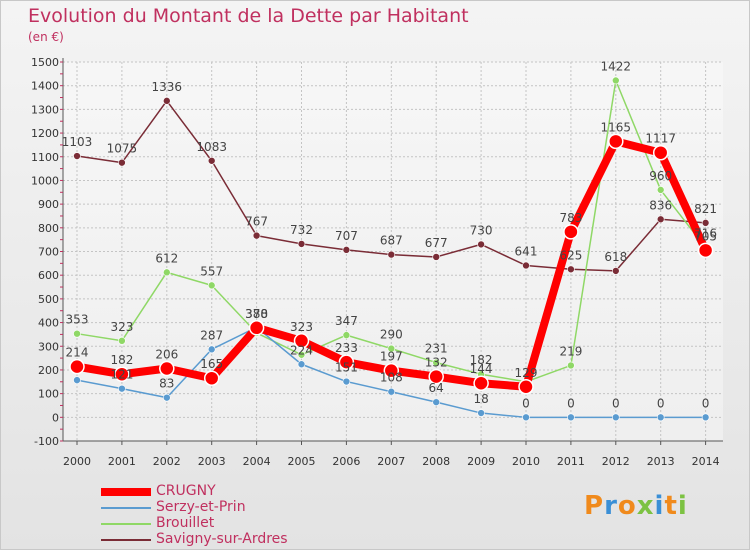 The height and width of the screenshot is (550, 750). I want to click on y-tick-label: 700, so click(48, 252).